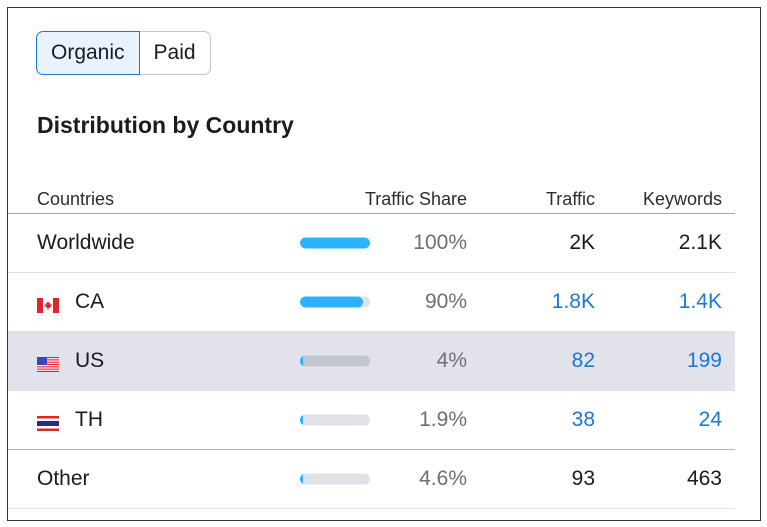 The image size is (767, 527). Describe the element at coordinates (70, 361) in the screenshot. I see `country-cell: US` at that location.